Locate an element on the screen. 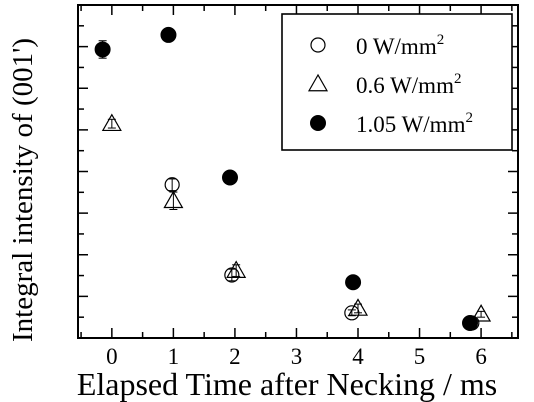  x-tick-label: 1 is located at coordinates (174, 356).